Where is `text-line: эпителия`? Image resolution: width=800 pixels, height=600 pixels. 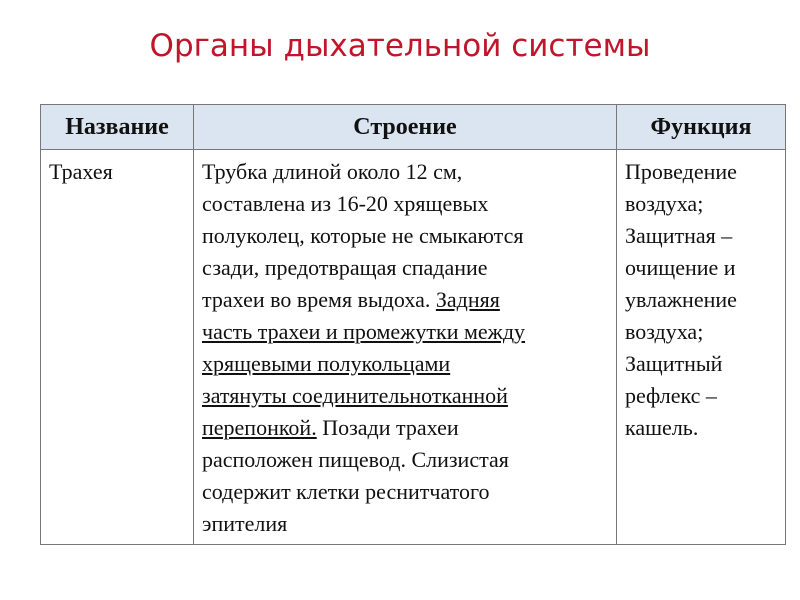
text-line: эпителия is located at coordinates (245, 523).